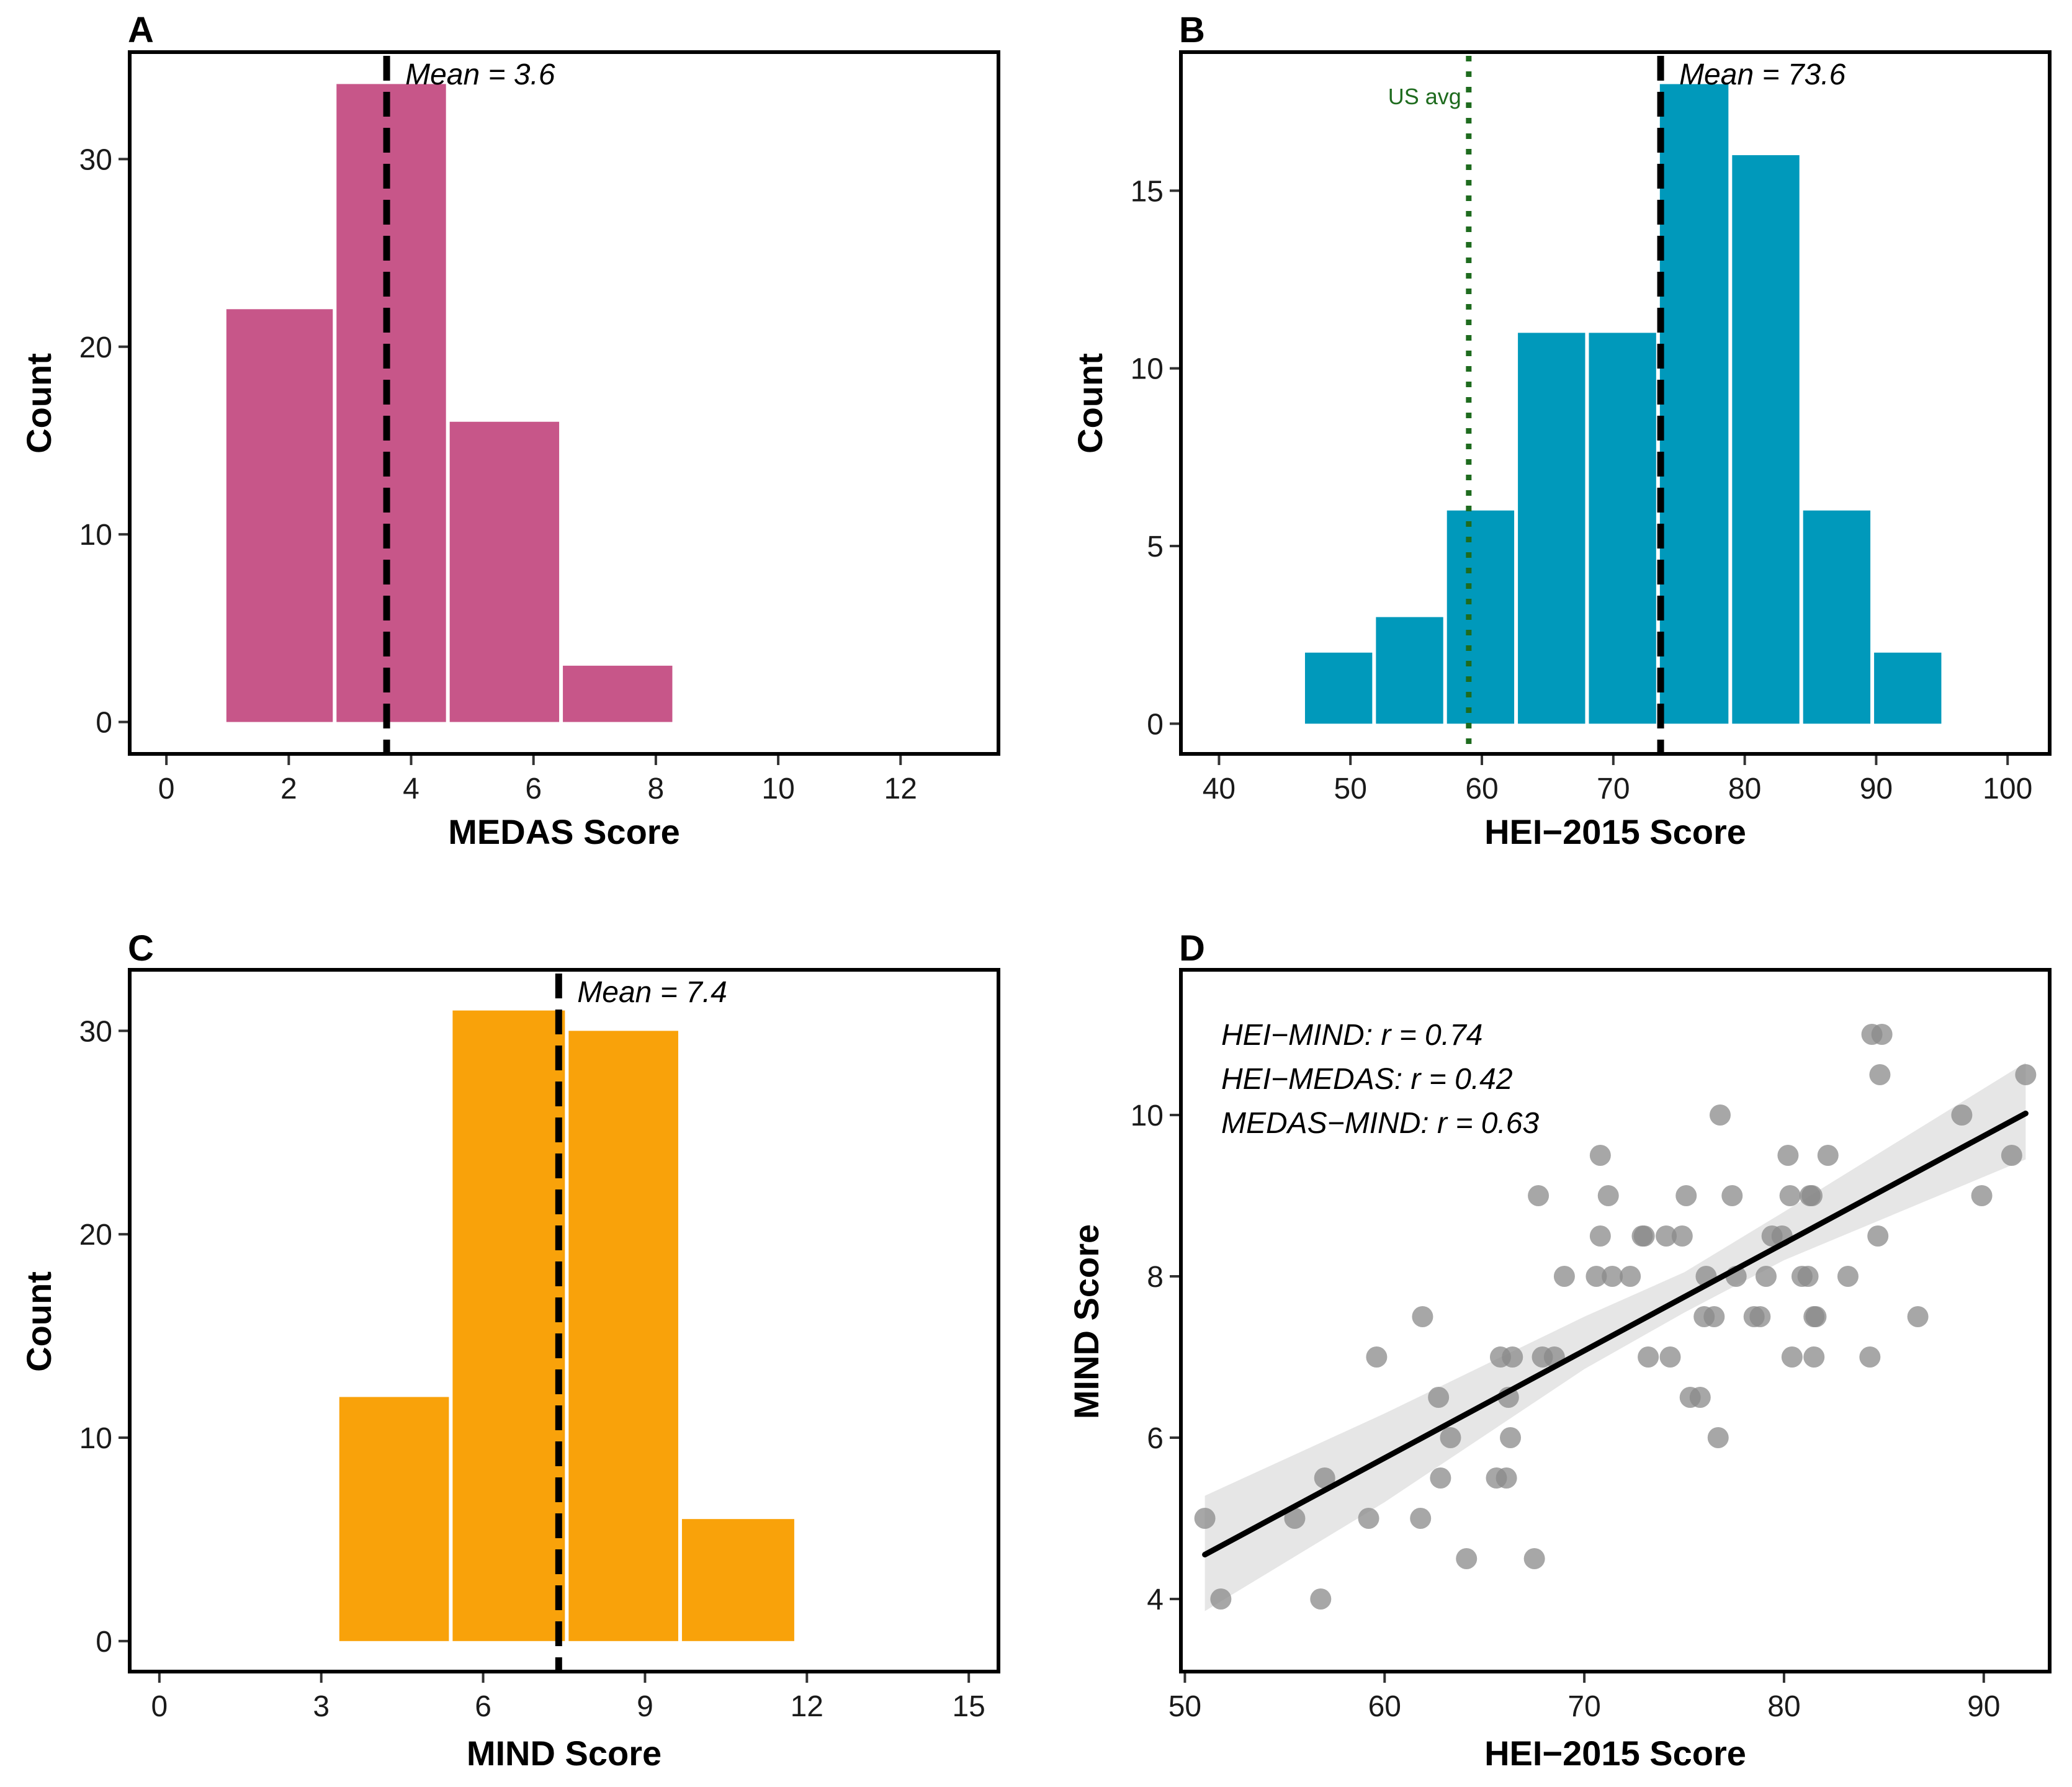  I want to click on x-tick-label: 10, so click(777, 789).